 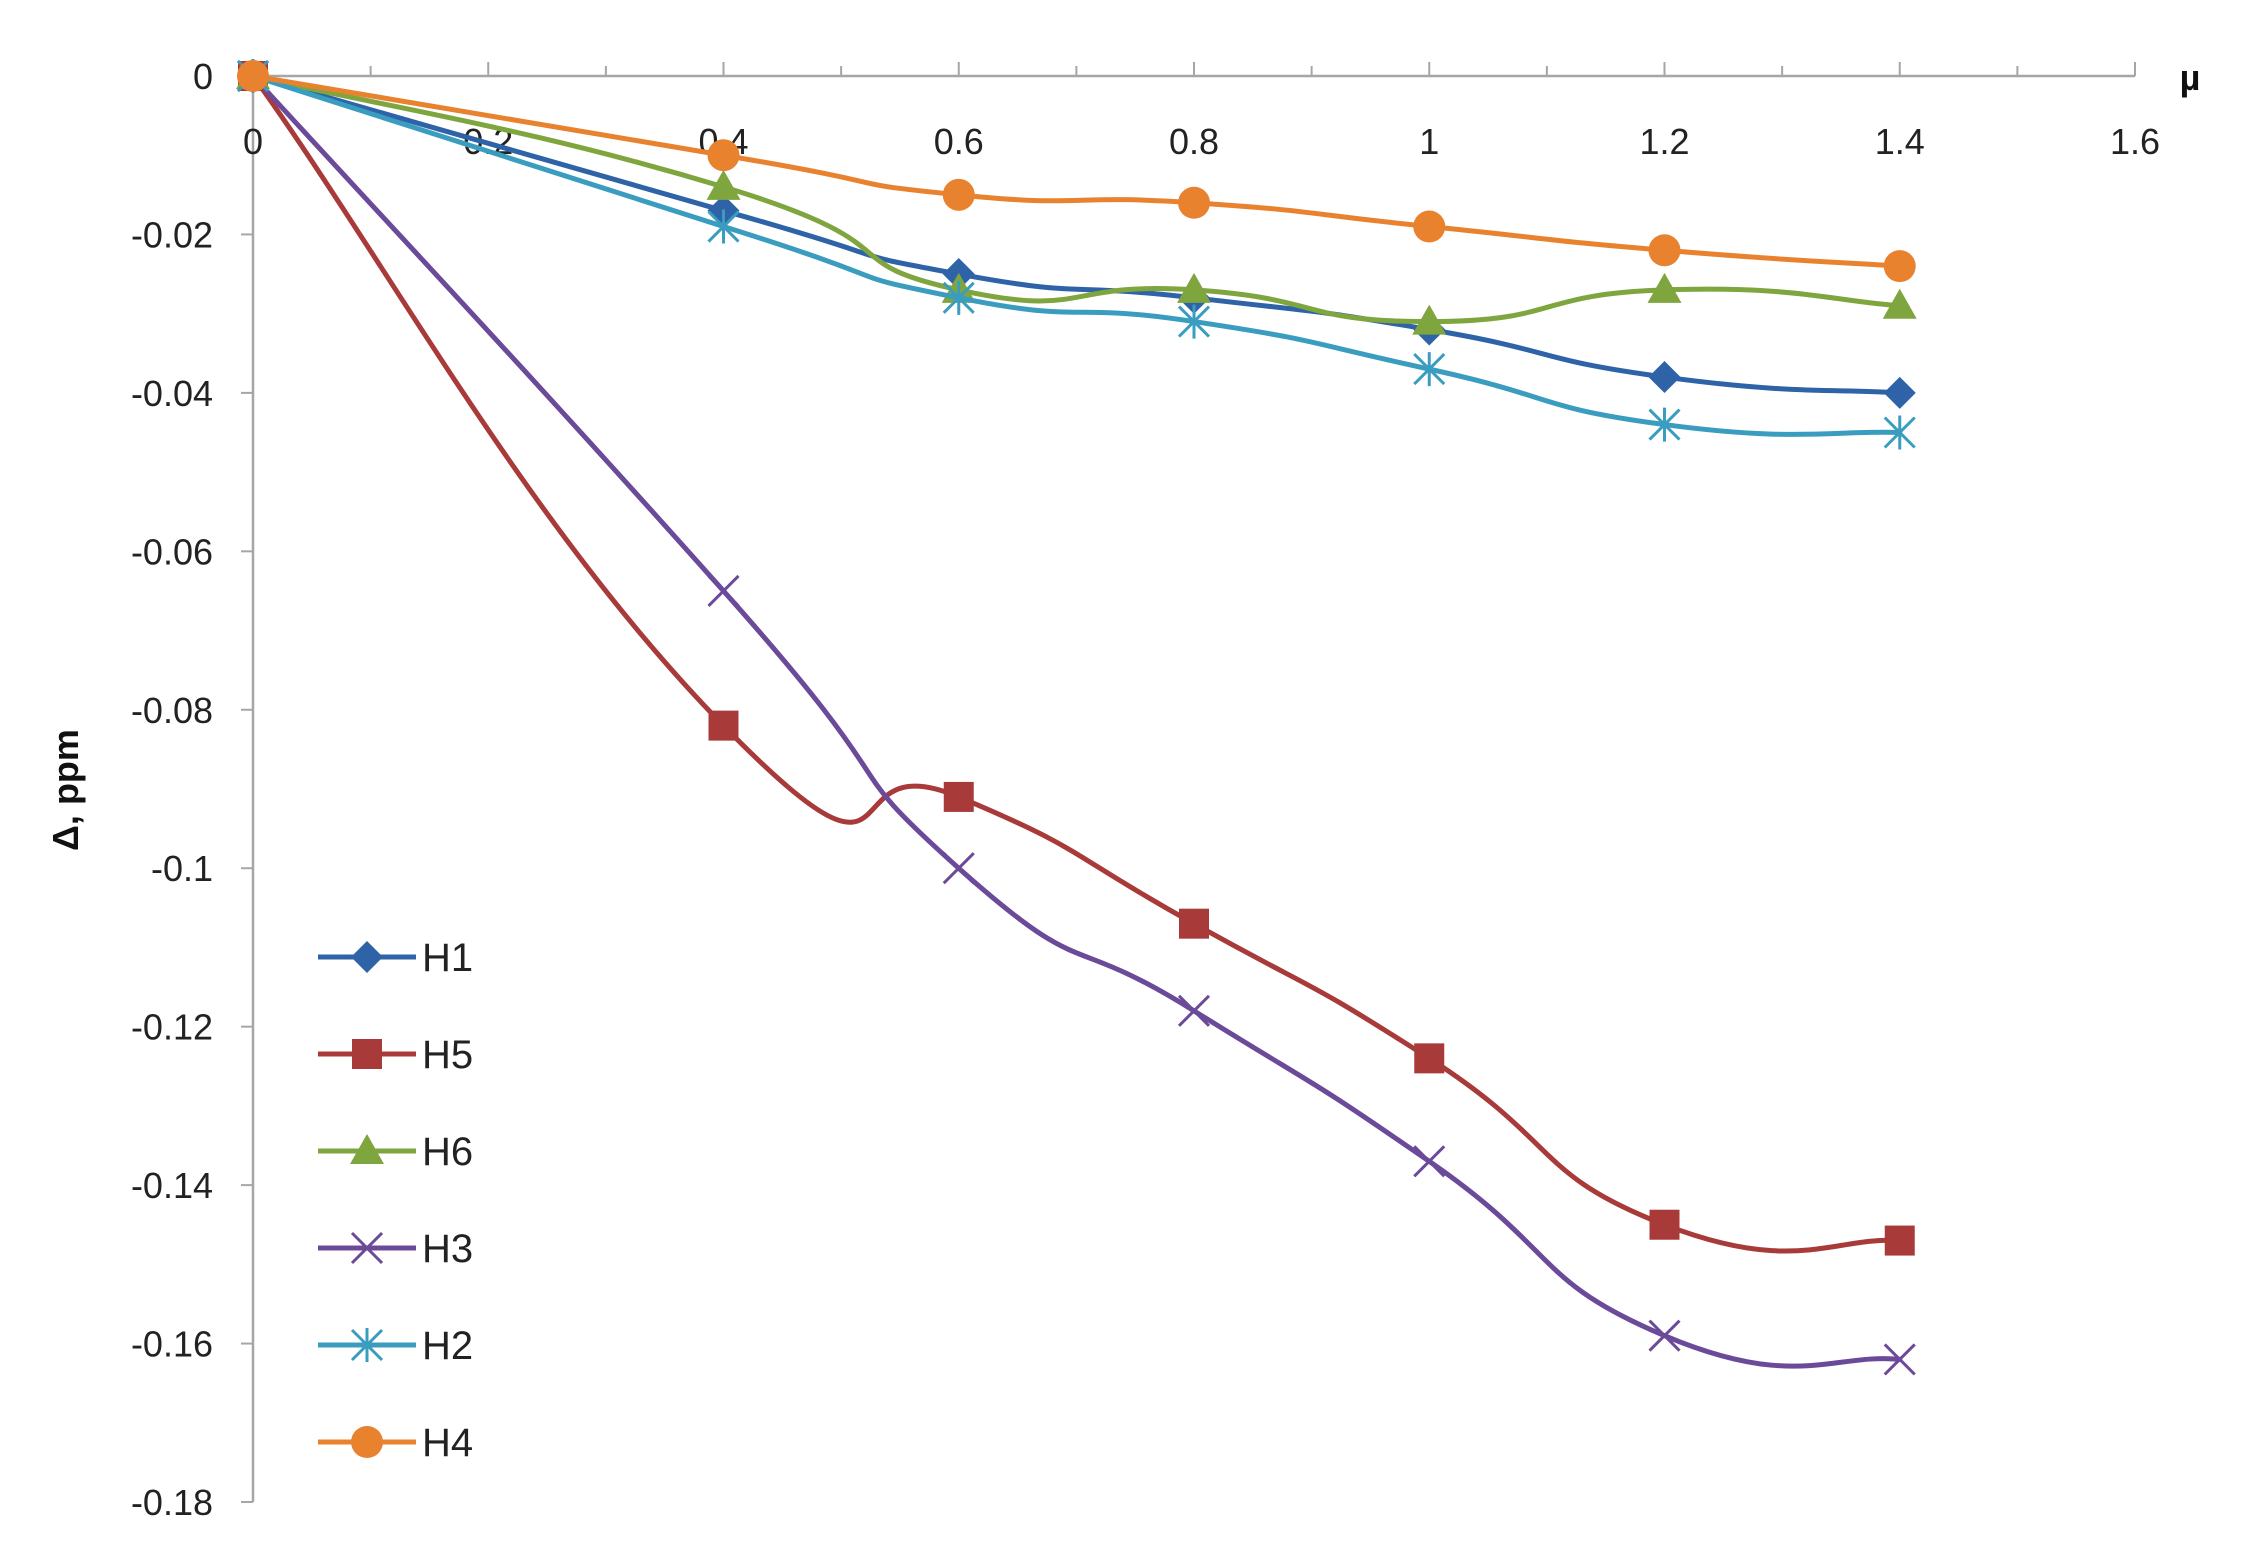 What do you see at coordinates (395, 1055) in the screenshot?
I see `legend-item-h5: H5` at bounding box center [395, 1055].